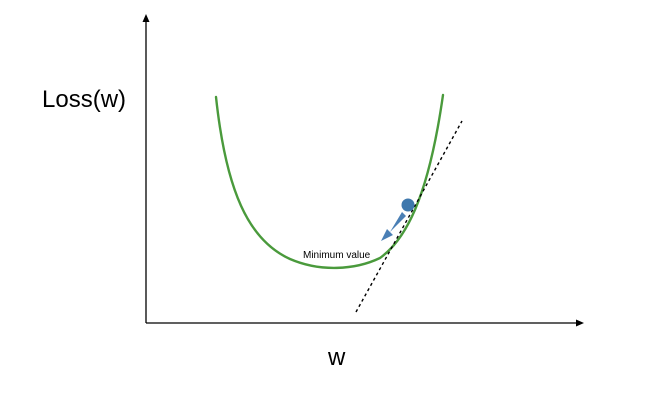  What do you see at coordinates (146, 18) in the screenshot?
I see `y-axis-arrowhead` at bounding box center [146, 18].